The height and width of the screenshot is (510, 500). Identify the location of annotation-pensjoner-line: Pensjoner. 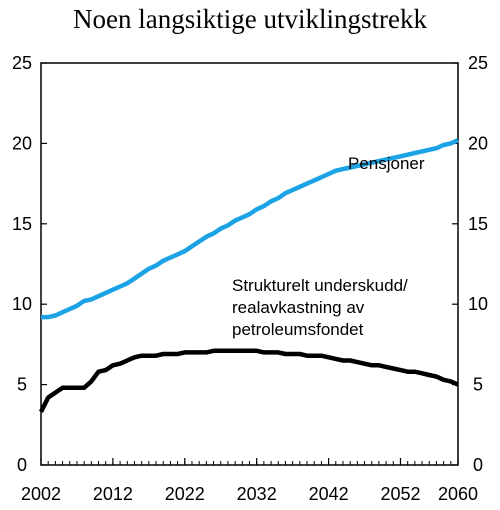
(386, 163).